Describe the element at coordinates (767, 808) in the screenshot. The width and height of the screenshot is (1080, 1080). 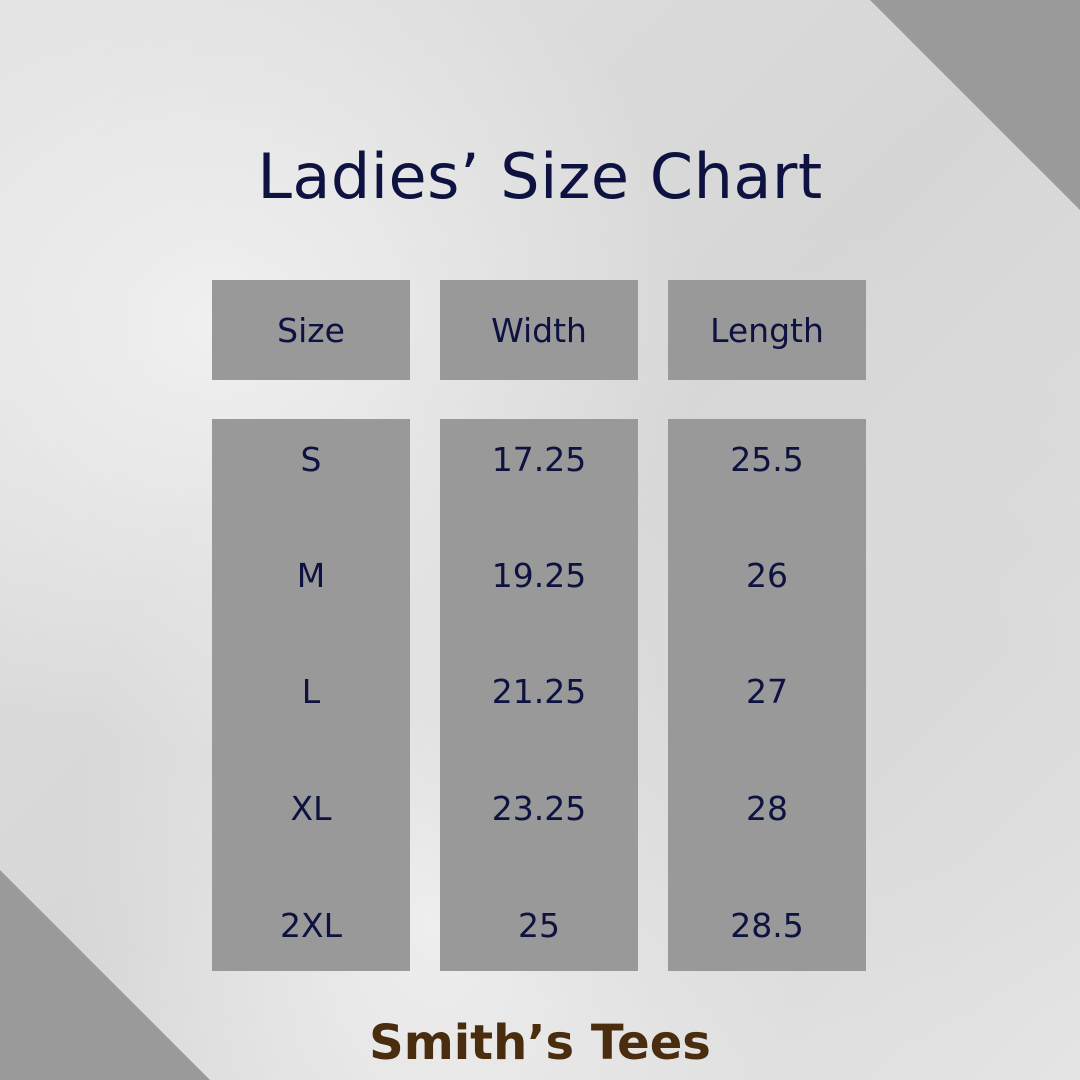
I see `length-cell: 28` at that location.